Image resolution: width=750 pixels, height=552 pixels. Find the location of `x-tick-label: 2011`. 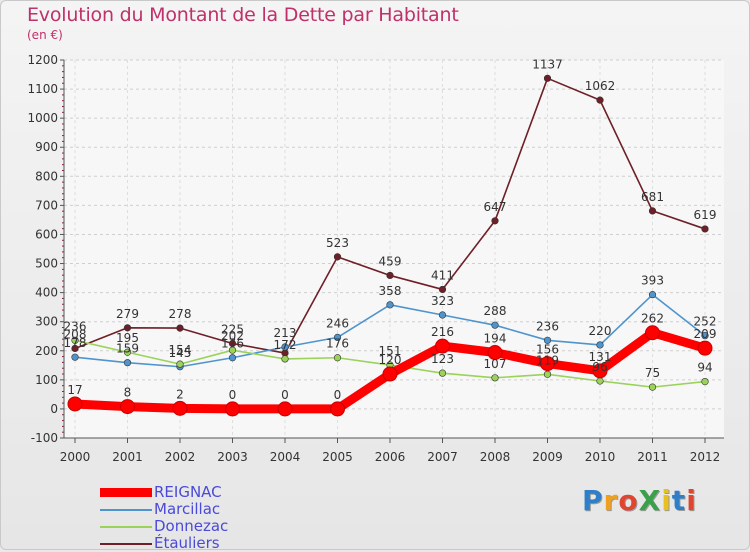

x-tick-label: 2011 is located at coordinates (652, 457).